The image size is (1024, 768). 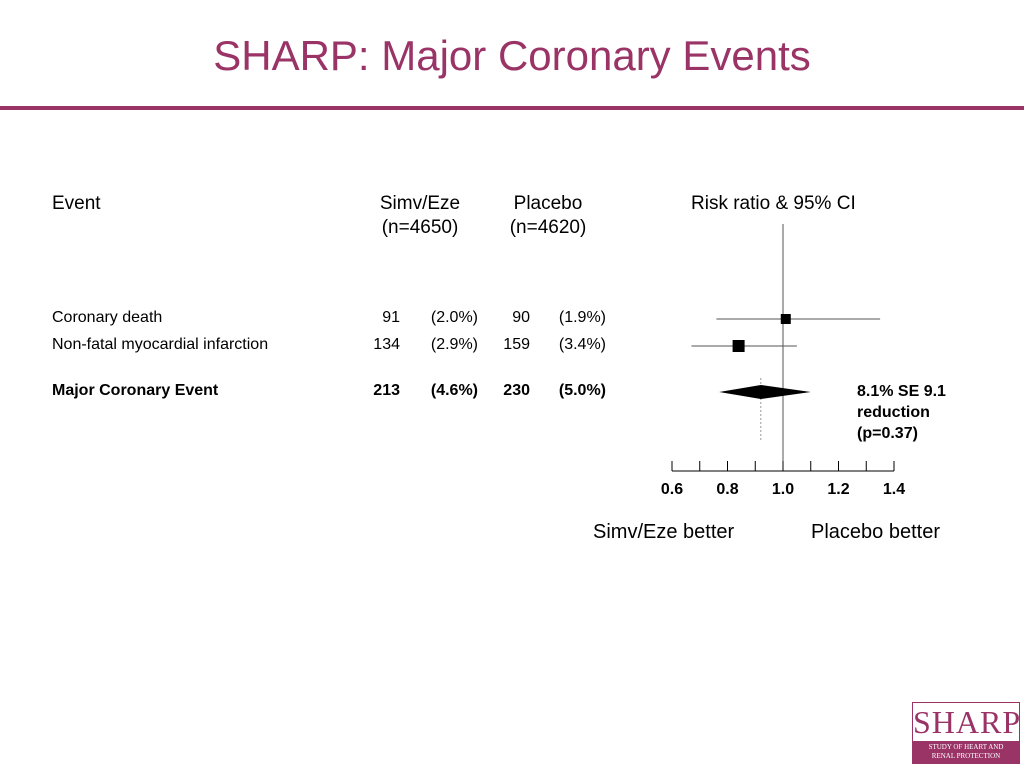 I want to click on simv-count-coronary-death: 91, so click(x=391, y=317).